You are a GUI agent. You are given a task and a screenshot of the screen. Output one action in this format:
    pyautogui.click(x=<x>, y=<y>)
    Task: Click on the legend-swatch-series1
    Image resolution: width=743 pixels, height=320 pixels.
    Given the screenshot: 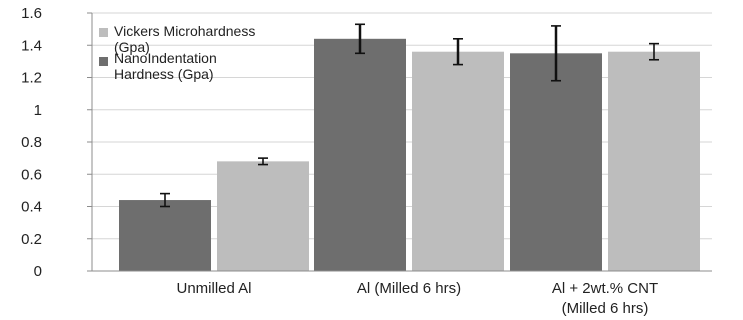 What is the action you would take?
    pyautogui.click(x=103, y=61)
    